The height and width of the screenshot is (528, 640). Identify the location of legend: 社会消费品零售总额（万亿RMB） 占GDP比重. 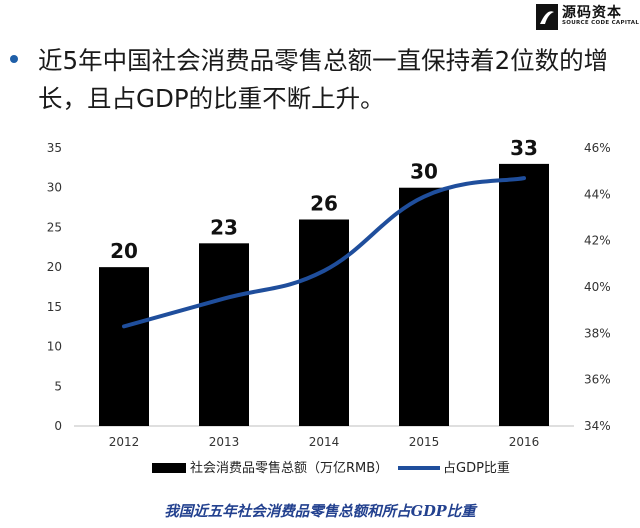
(331, 468).